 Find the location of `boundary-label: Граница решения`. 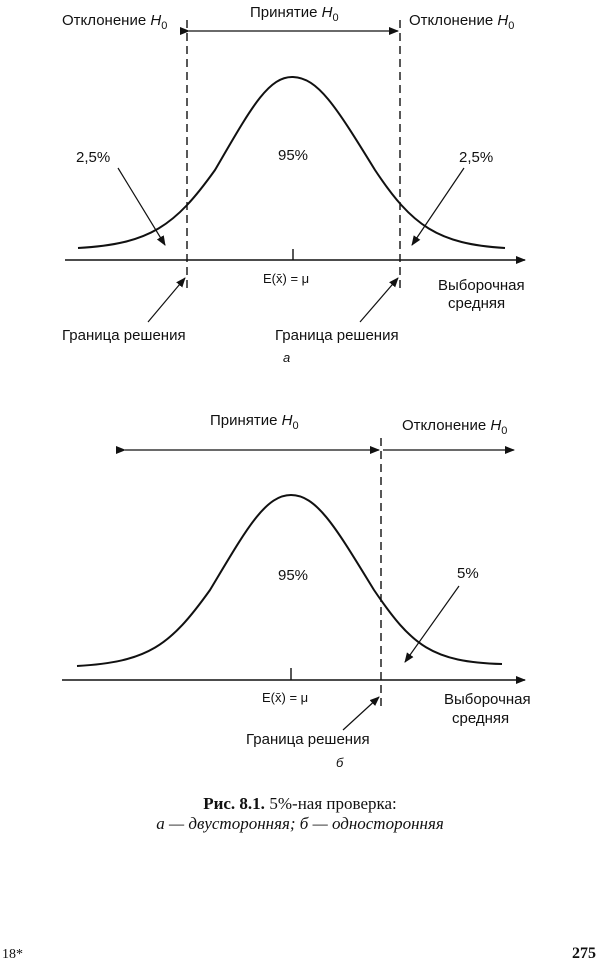

boundary-label: Граница решения is located at coordinates (308, 739).